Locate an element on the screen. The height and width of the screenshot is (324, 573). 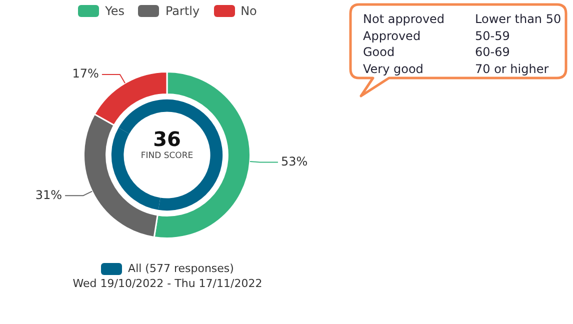
legend-label: No is located at coordinates (248, 11).